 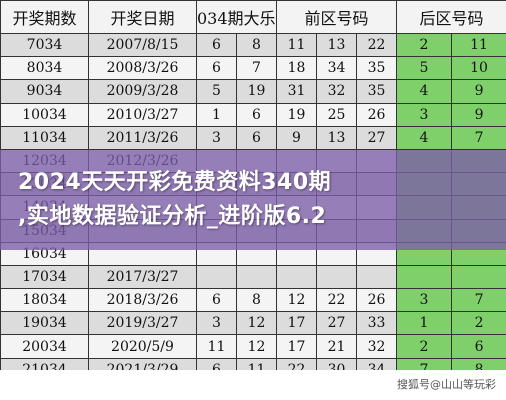 I want to click on front-number-cell: 9, so click(x=297, y=137).